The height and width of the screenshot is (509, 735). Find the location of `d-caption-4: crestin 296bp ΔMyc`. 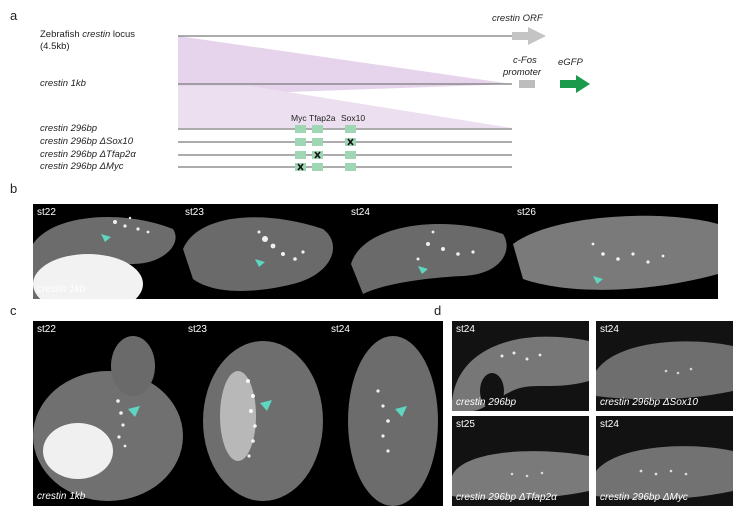

d-caption-4: crestin 296bp ΔMyc is located at coordinates (644, 497).